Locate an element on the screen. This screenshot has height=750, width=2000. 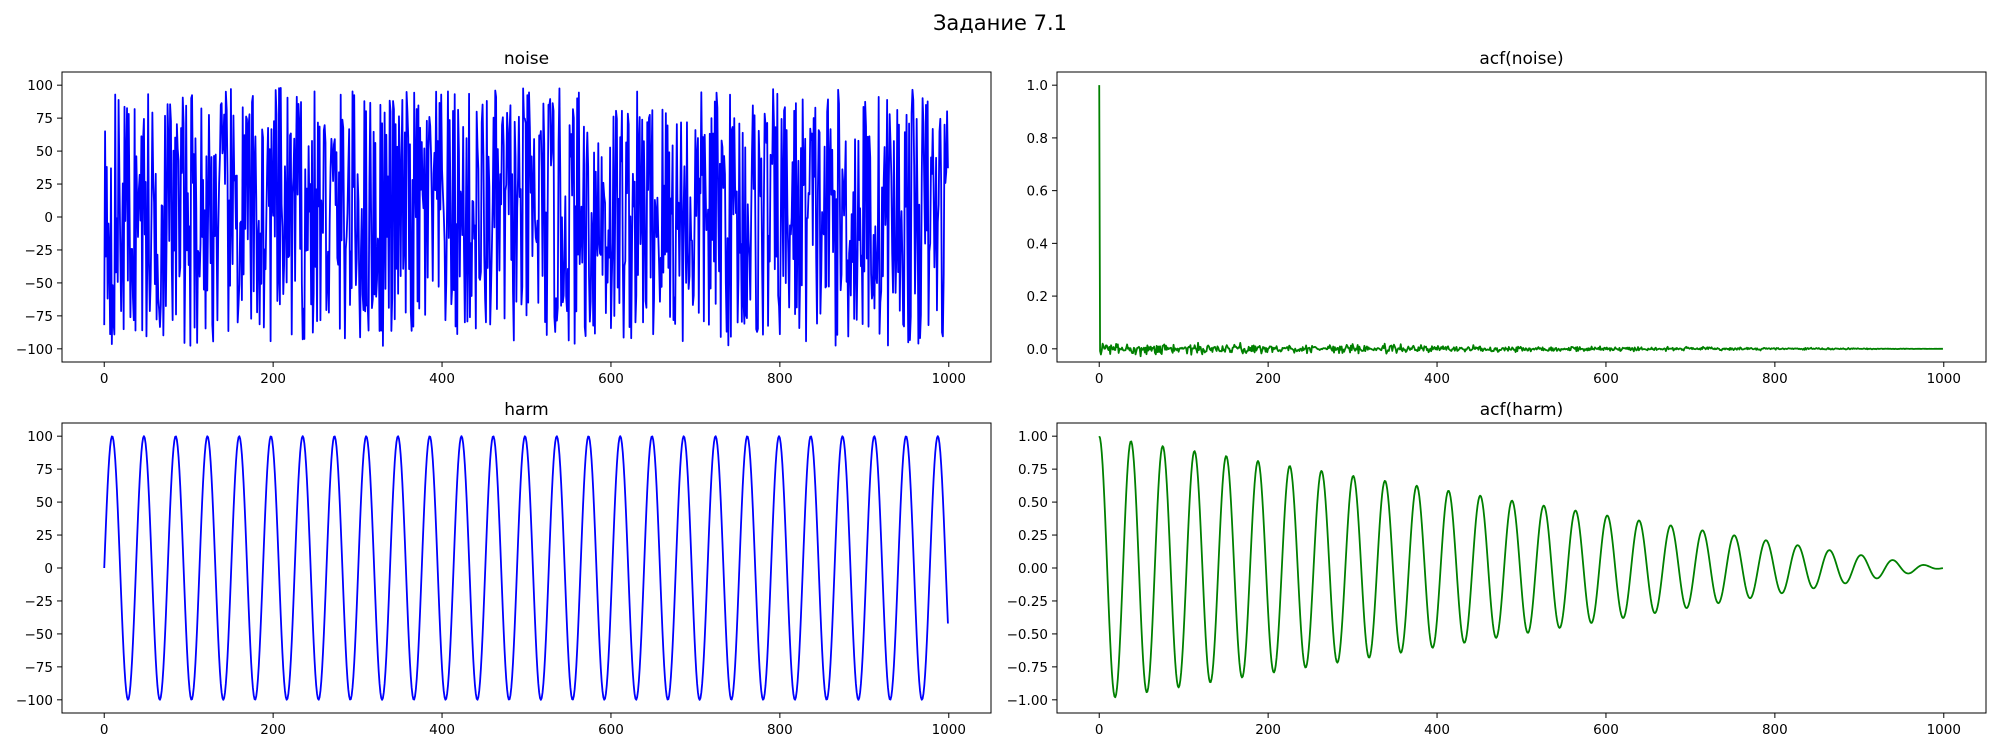
y-tick-label: 0.0 is located at coordinates (1037, 350).